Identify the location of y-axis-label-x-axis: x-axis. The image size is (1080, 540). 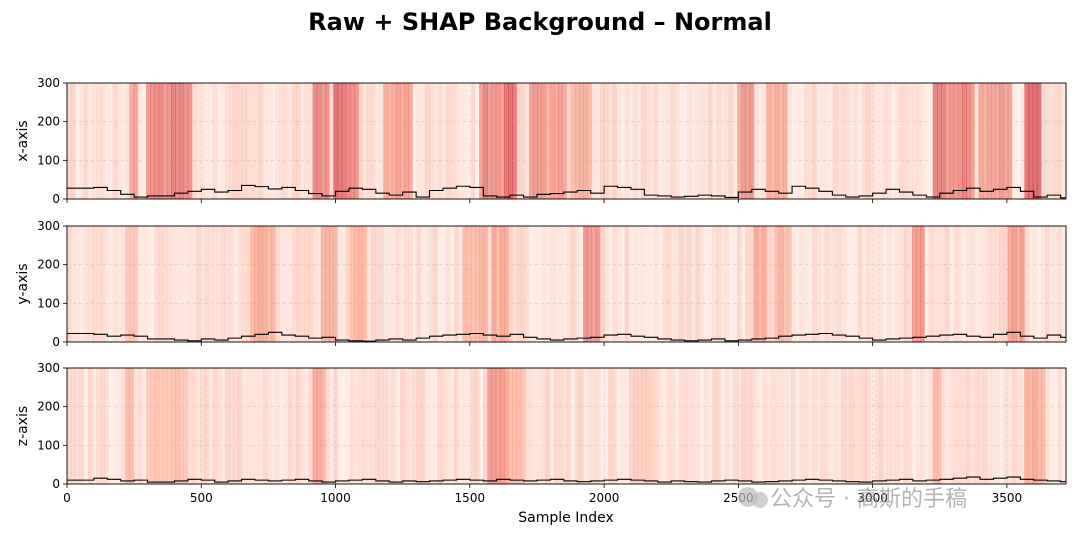
(23, 140).